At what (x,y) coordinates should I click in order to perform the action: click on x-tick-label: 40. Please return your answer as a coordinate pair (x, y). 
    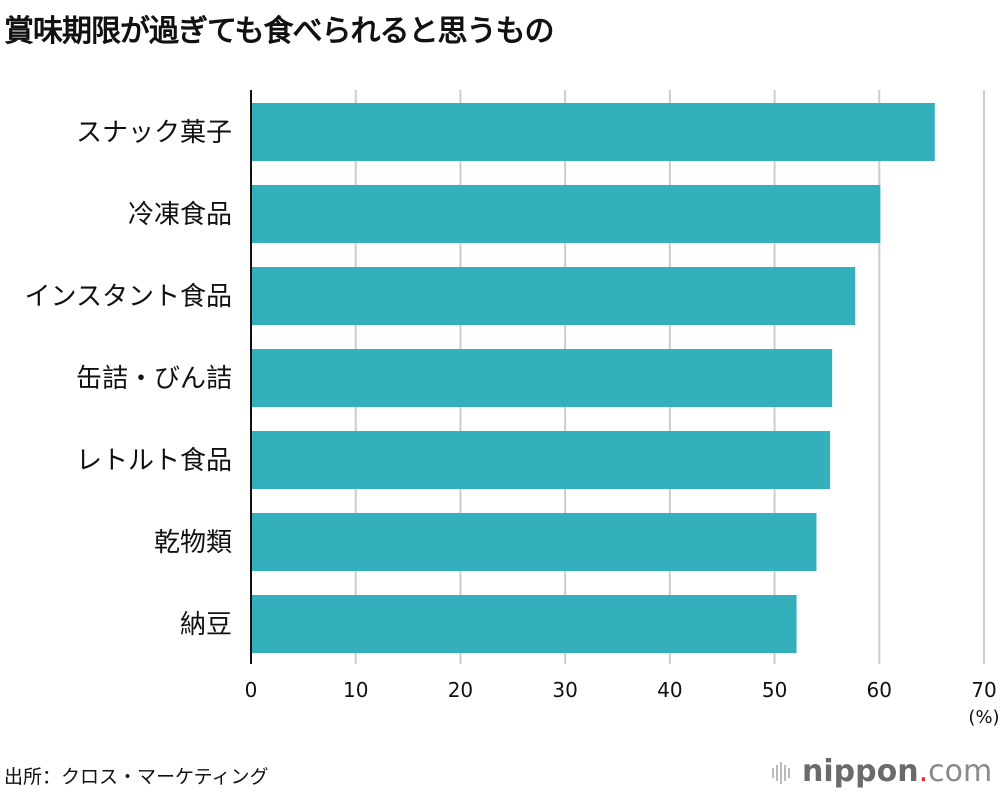
    Looking at the image, I should click on (669, 690).